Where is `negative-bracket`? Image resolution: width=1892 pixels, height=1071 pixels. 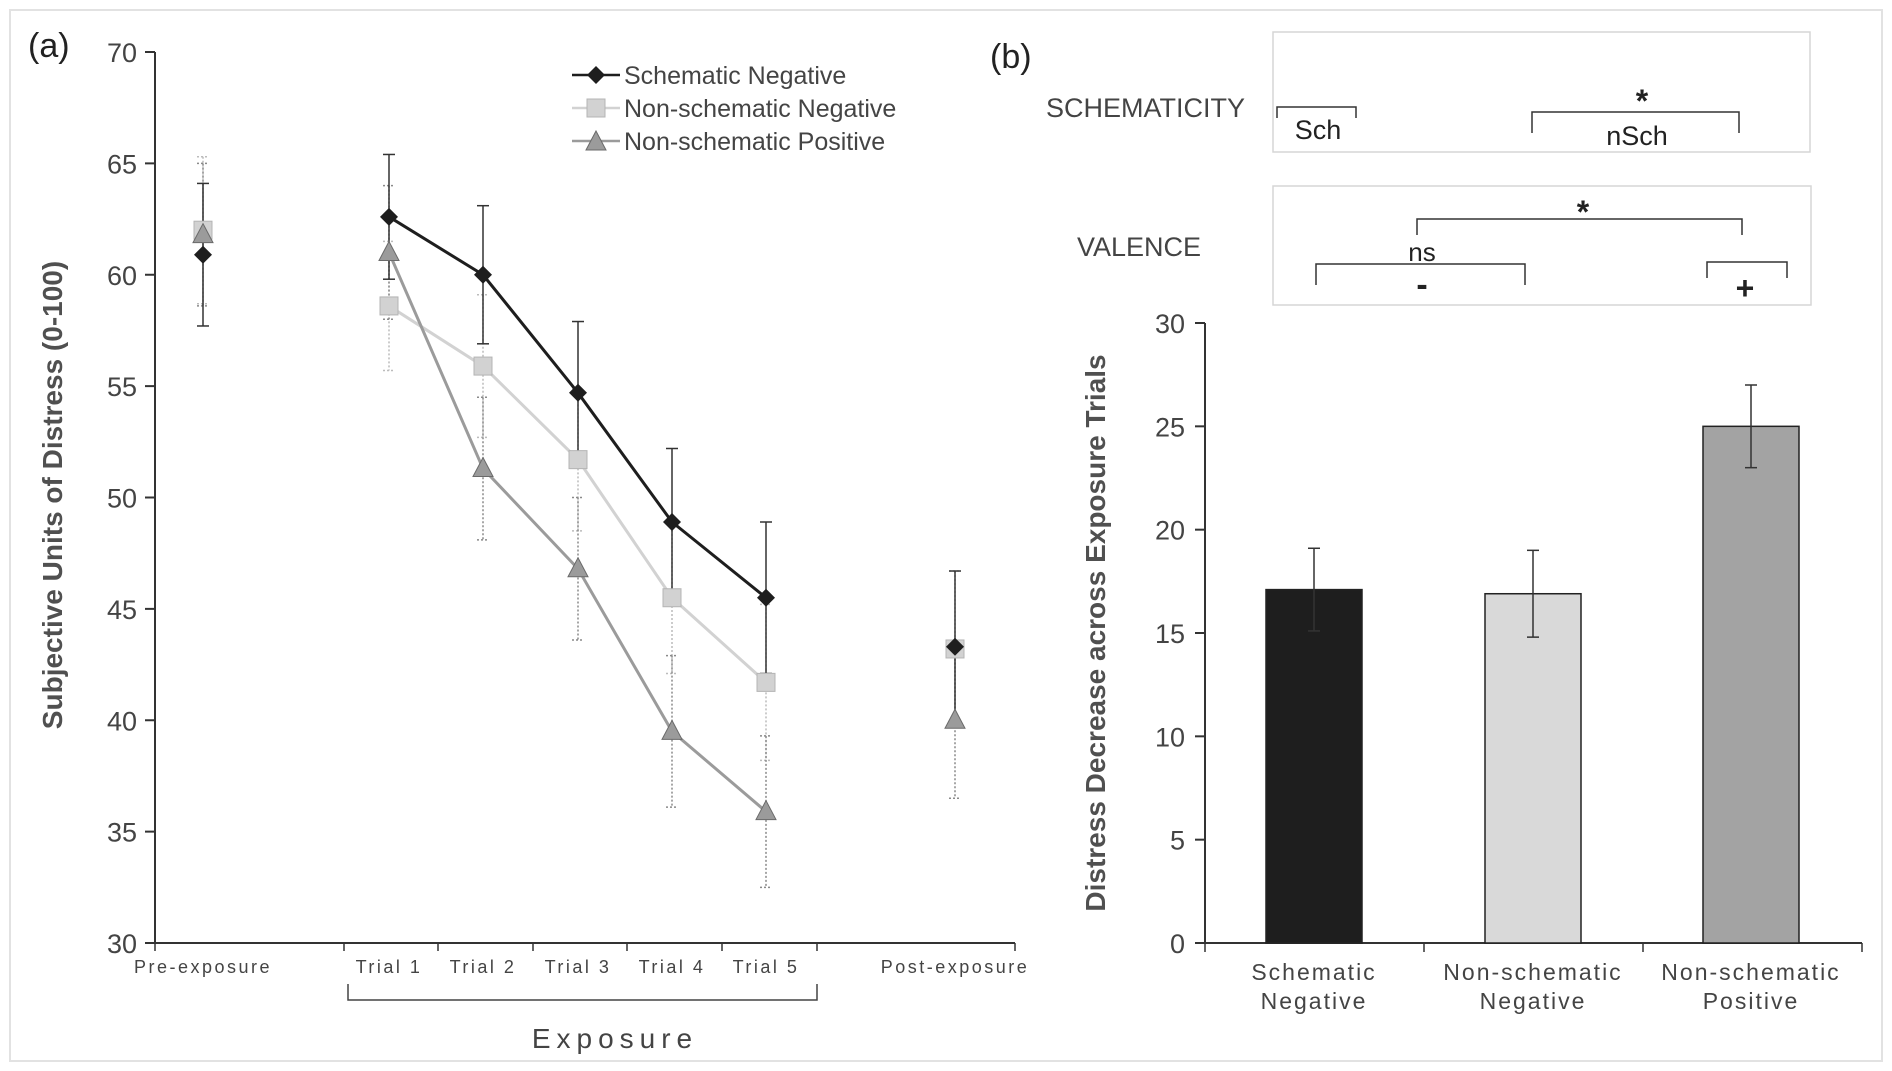 negative-bracket is located at coordinates (1420, 274).